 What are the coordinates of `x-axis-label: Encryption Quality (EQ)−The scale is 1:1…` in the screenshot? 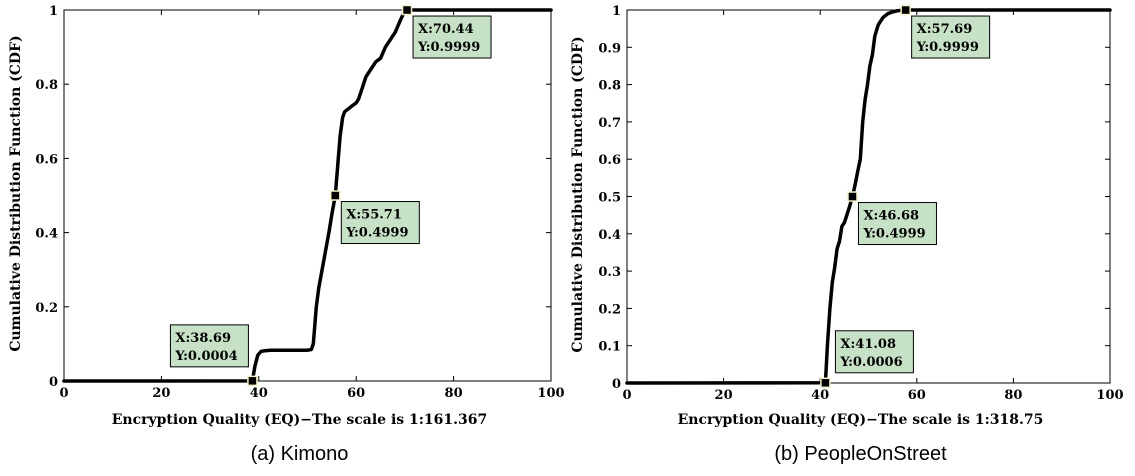 It's located at (300, 420).